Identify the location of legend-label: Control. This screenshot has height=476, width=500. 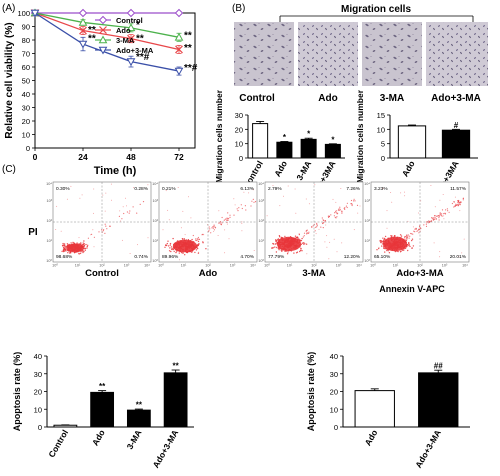
(129, 20).